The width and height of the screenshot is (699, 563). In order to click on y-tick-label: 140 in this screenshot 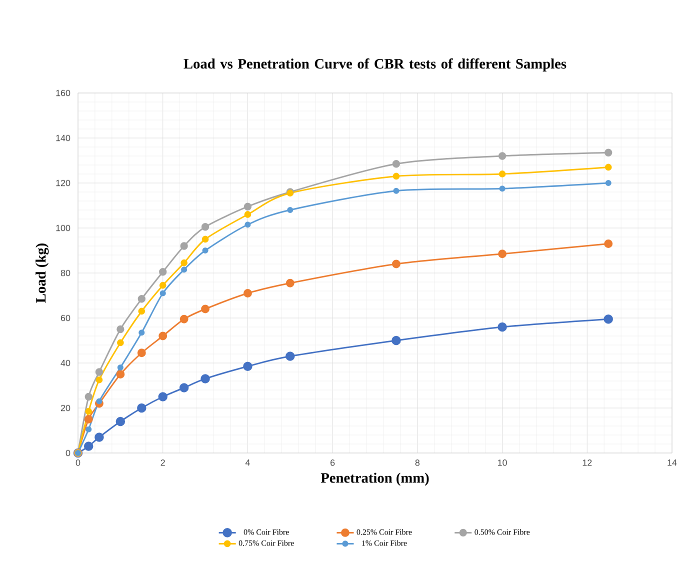, I will do `click(63, 138)`.